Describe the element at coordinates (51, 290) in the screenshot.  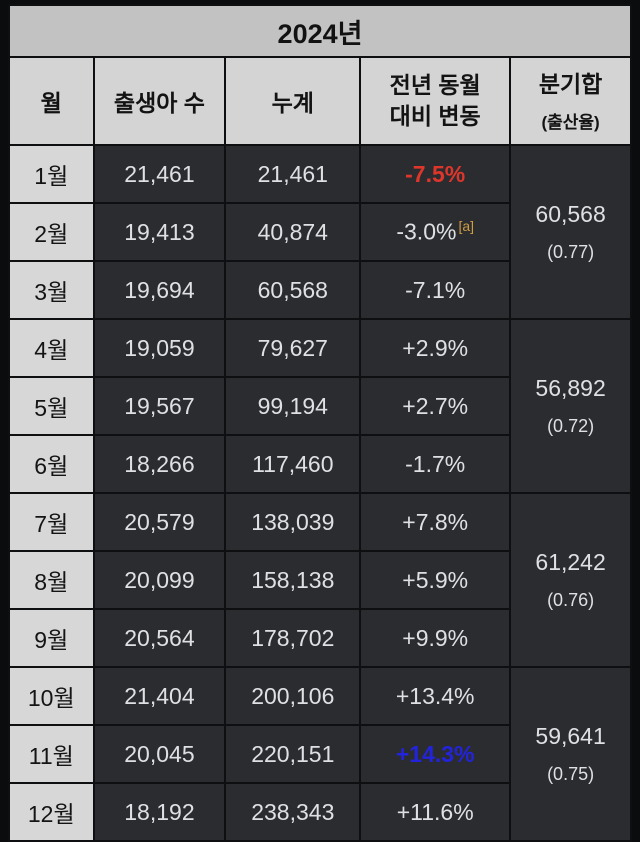
I see `month-cell: 3월` at that location.